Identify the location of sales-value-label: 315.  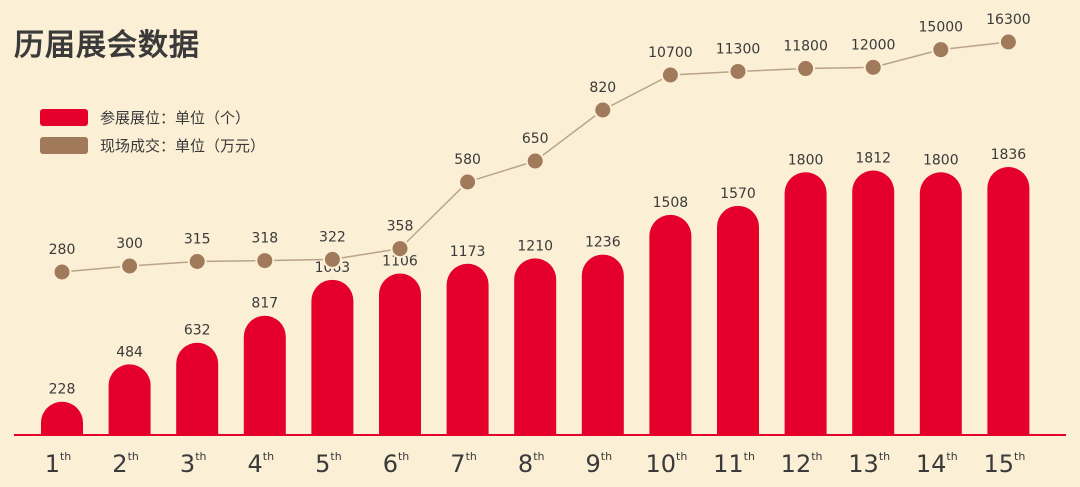
(197, 240).